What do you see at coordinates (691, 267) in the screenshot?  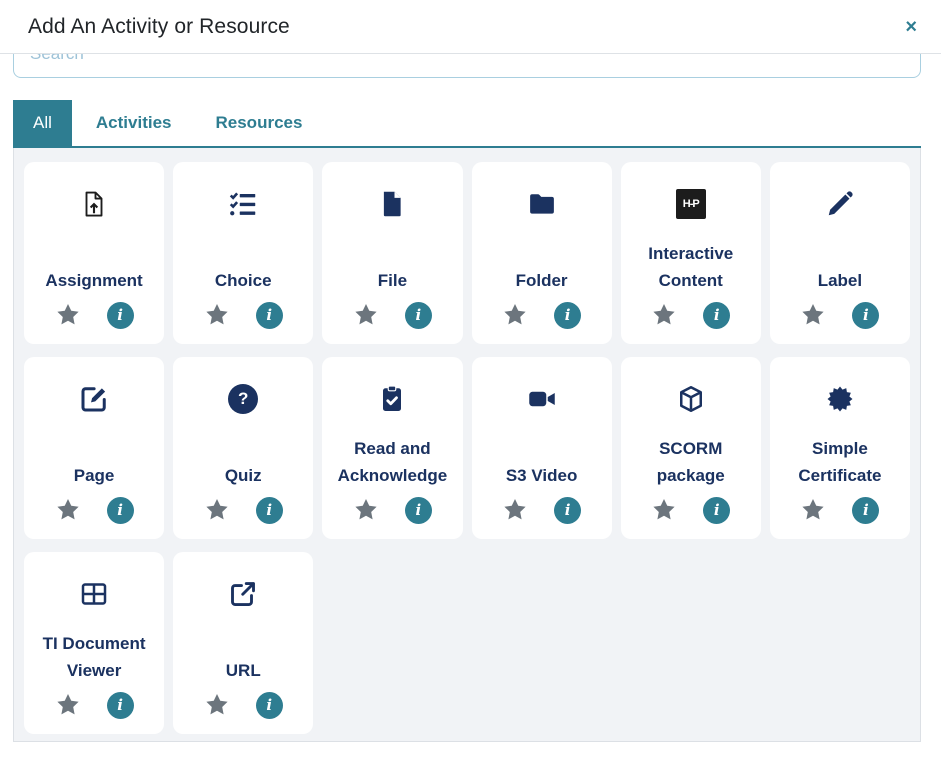 I see `activity-card-label: Interactive Content` at bounding box center [691, 267].